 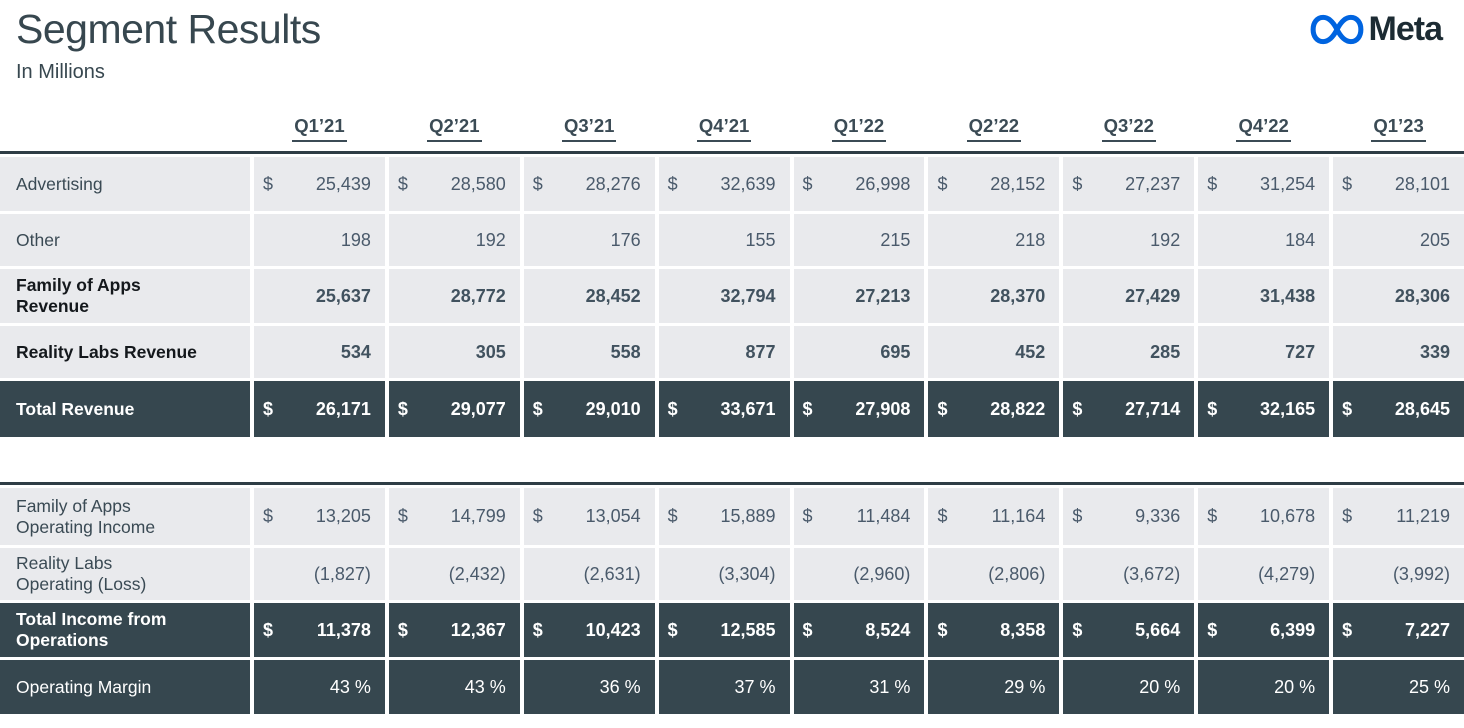 I want to click on column-header-Q1-22: Q1’22, so click(x=859, y=128).